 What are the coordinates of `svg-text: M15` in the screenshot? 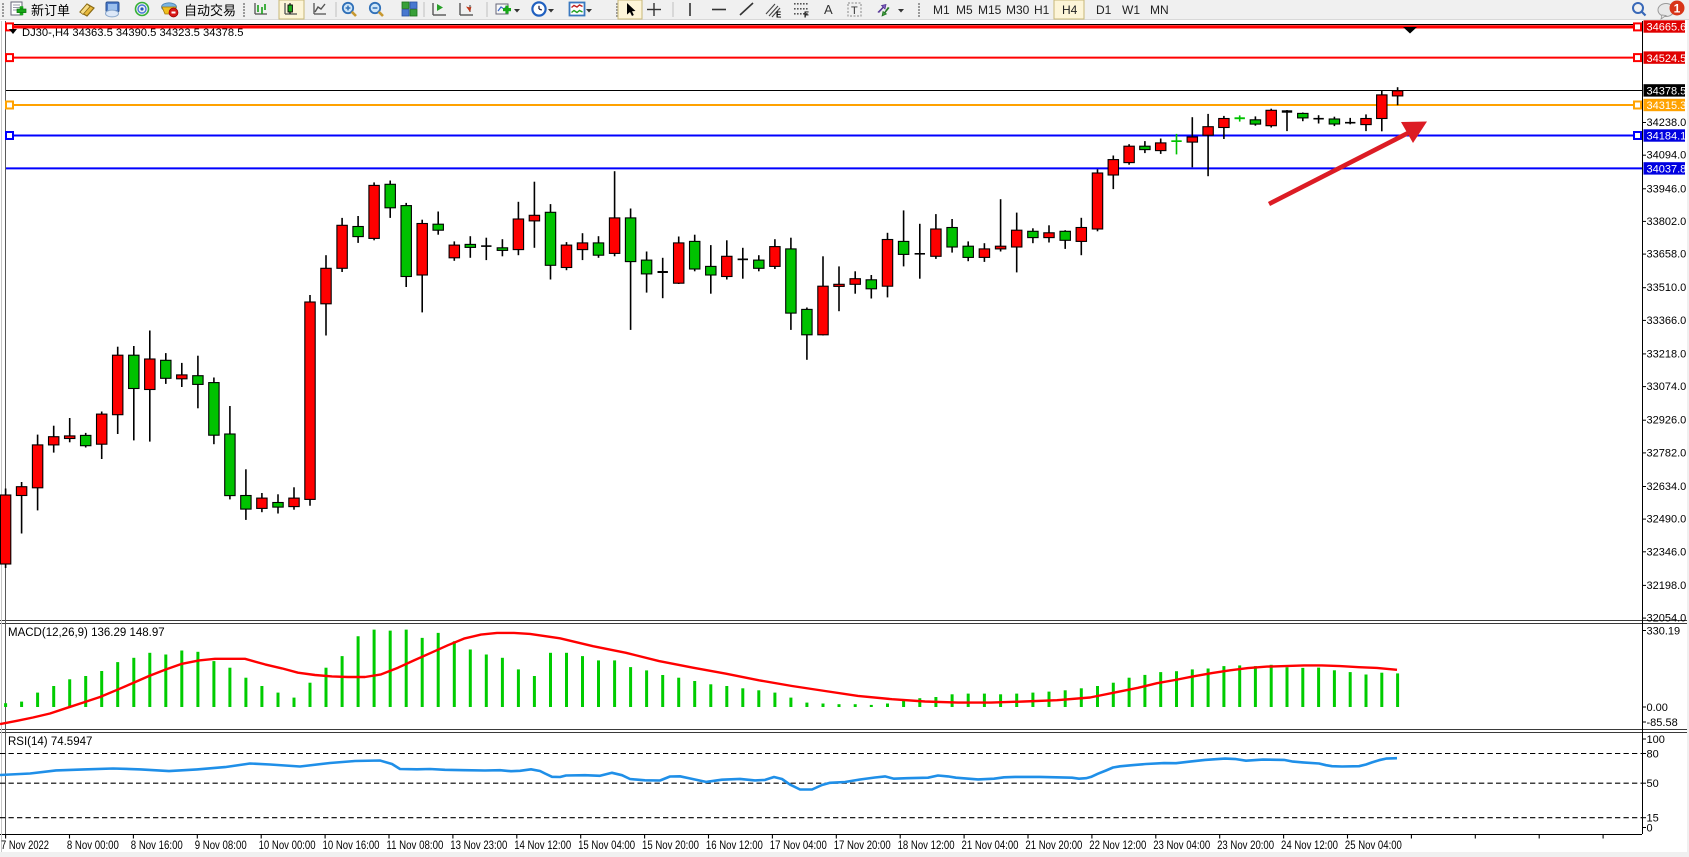 It's located at (990, 10).